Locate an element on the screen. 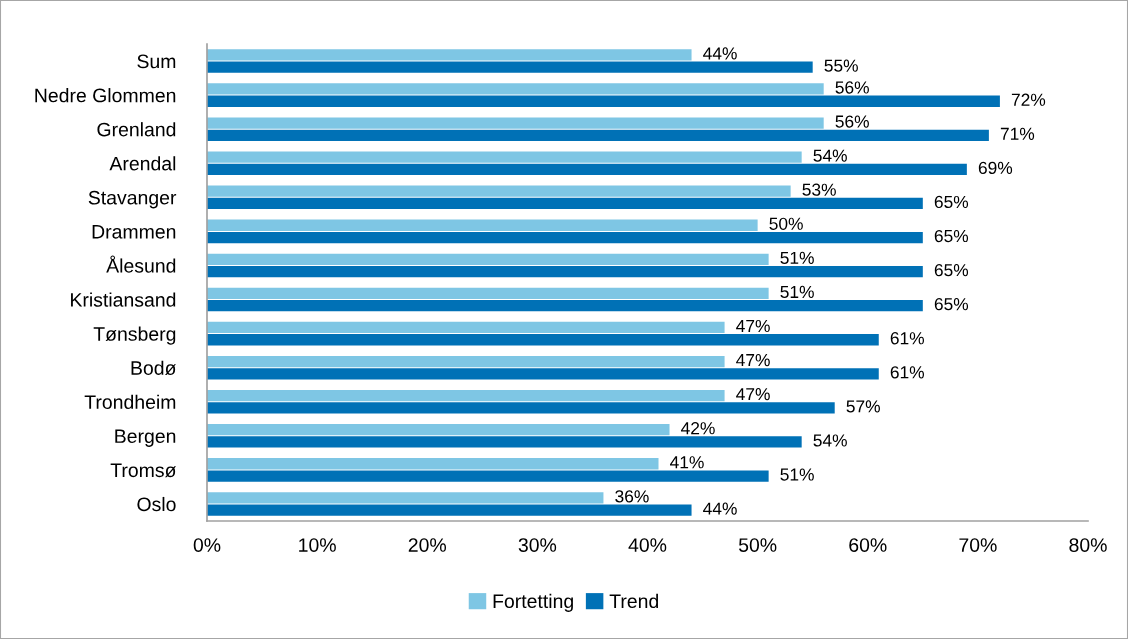 This screenshot has width=1128, height=639. text: 69% is located at coordinates (995, 168).